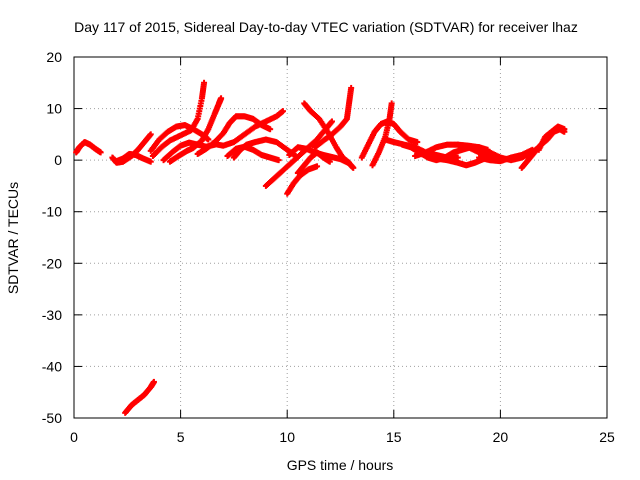  Describe the element at coordinates (13, 238) in the screenshot. I see `y-axis-label: SDTVAR / TECUs` at that location.